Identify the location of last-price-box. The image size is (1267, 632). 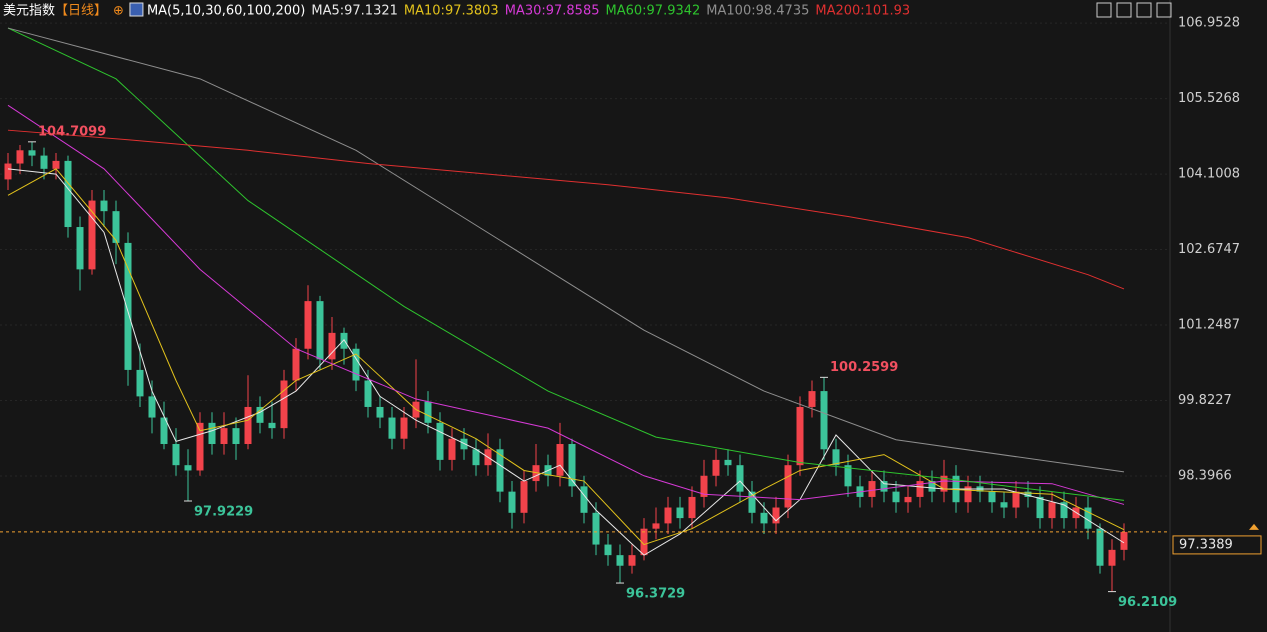
(1217, 545).